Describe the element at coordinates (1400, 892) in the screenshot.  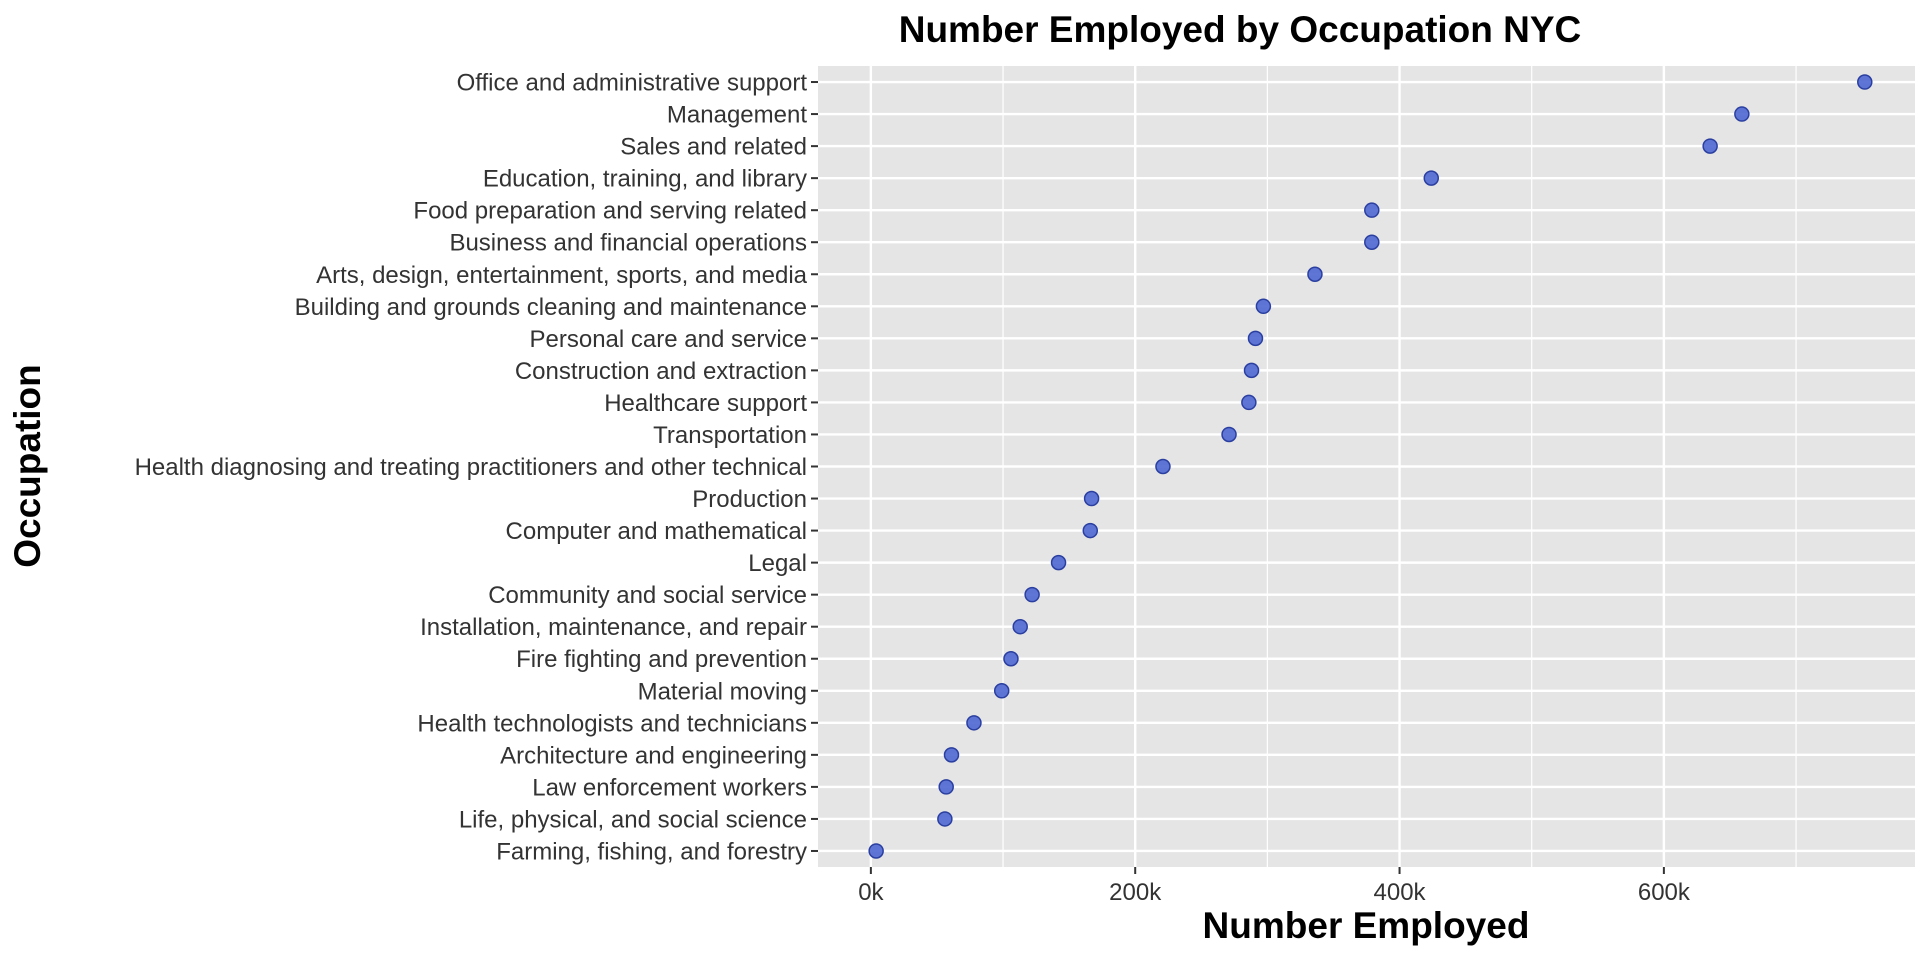
I see `x-tick-label-2: 400k` at that location.